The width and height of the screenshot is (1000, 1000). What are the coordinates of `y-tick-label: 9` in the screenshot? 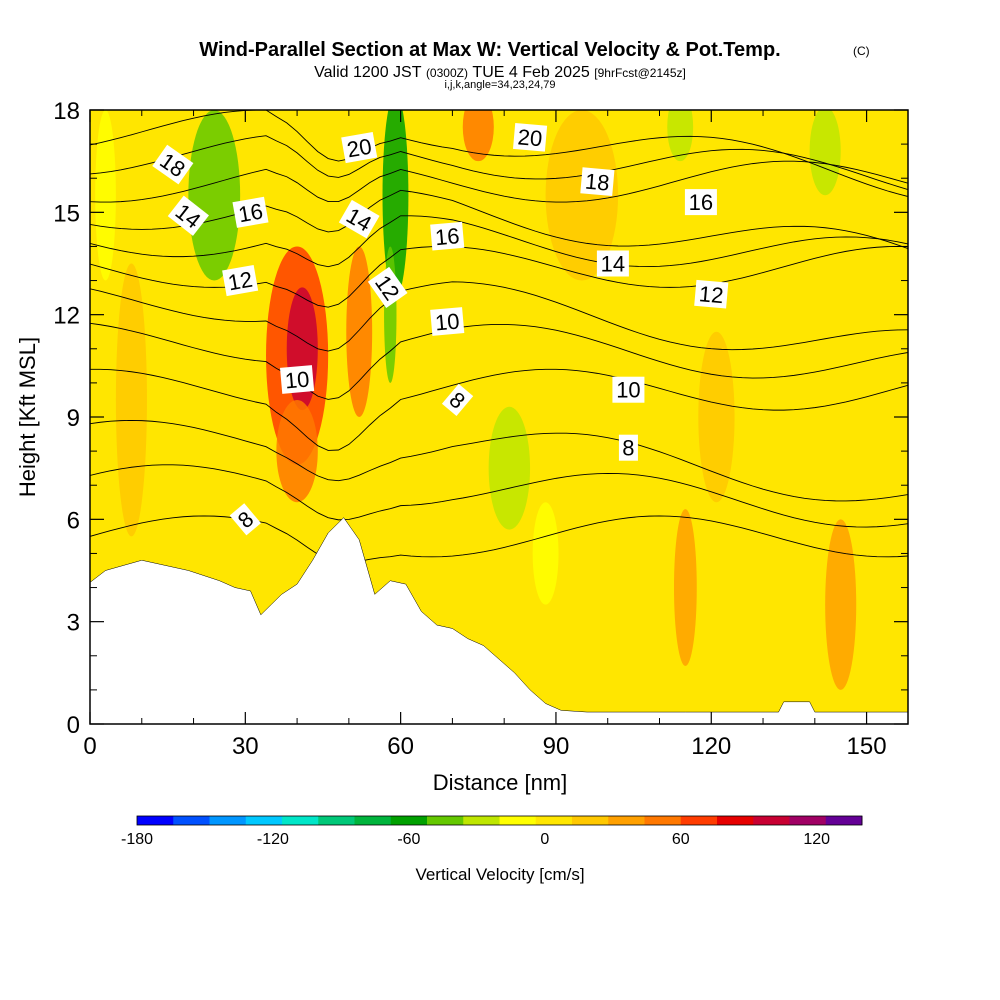 It's located at (73, 418).